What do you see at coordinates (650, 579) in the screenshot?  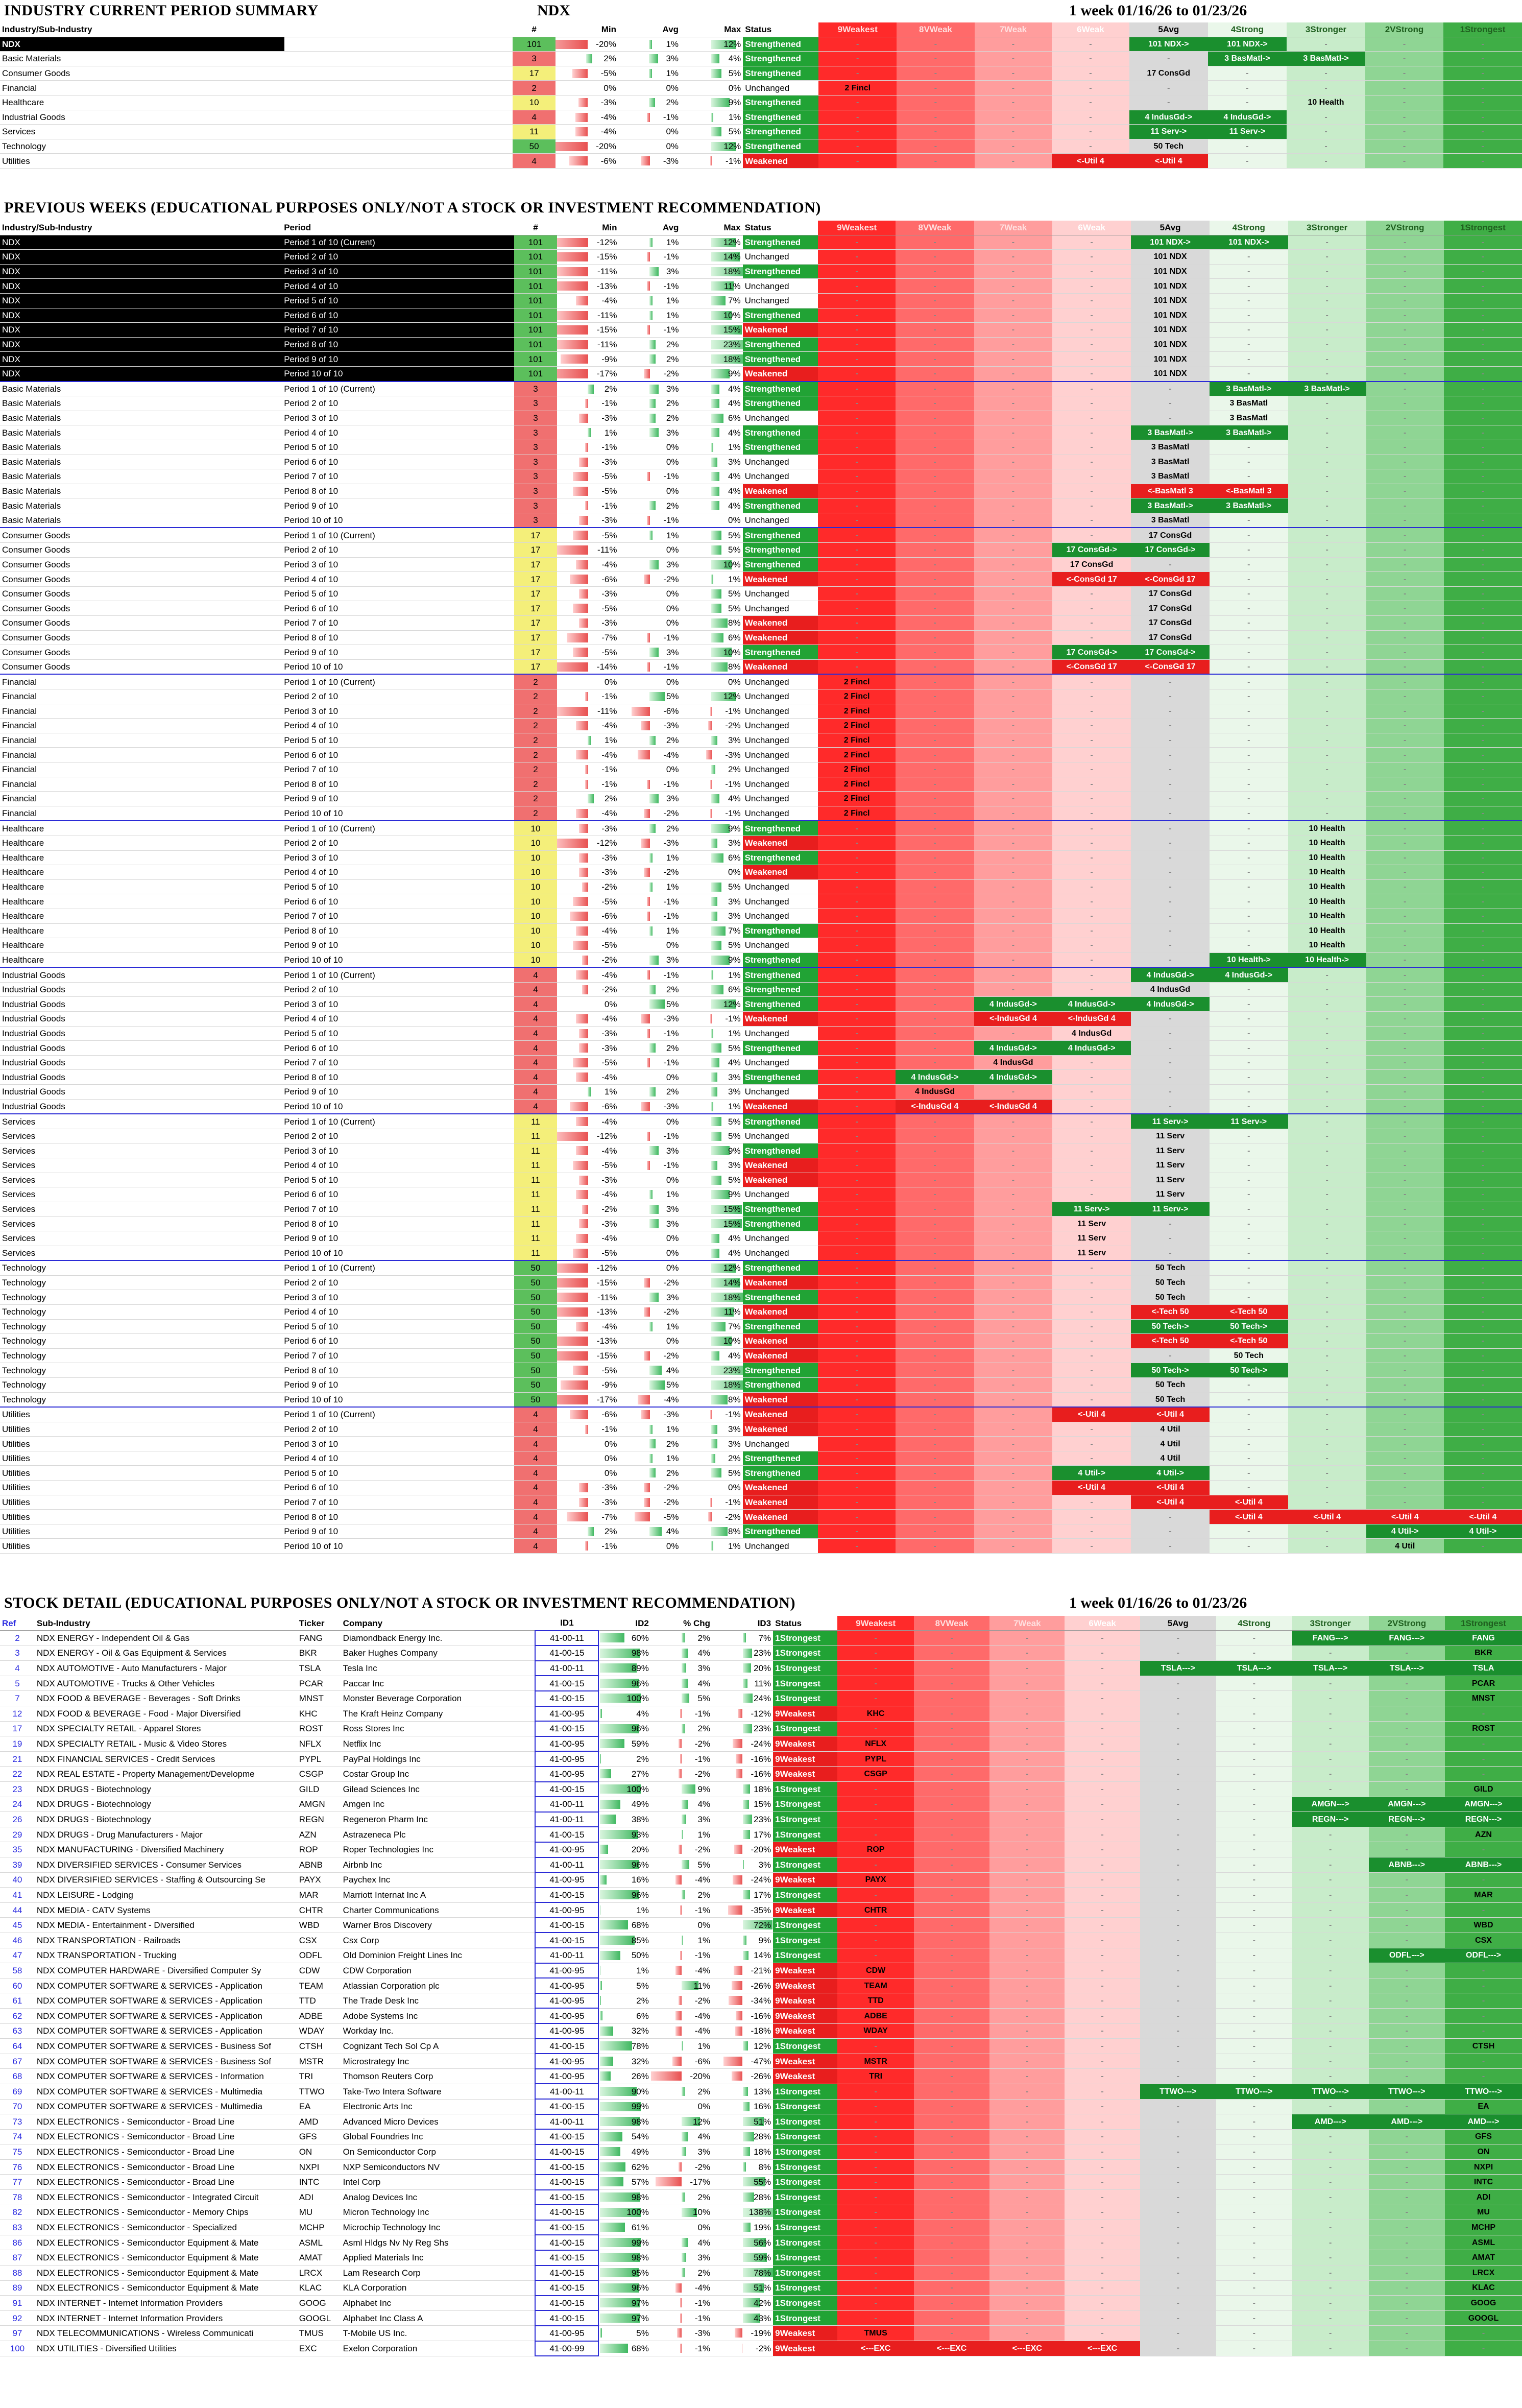 I see `avg-cell: -2%` at bounding box center [650, 579].